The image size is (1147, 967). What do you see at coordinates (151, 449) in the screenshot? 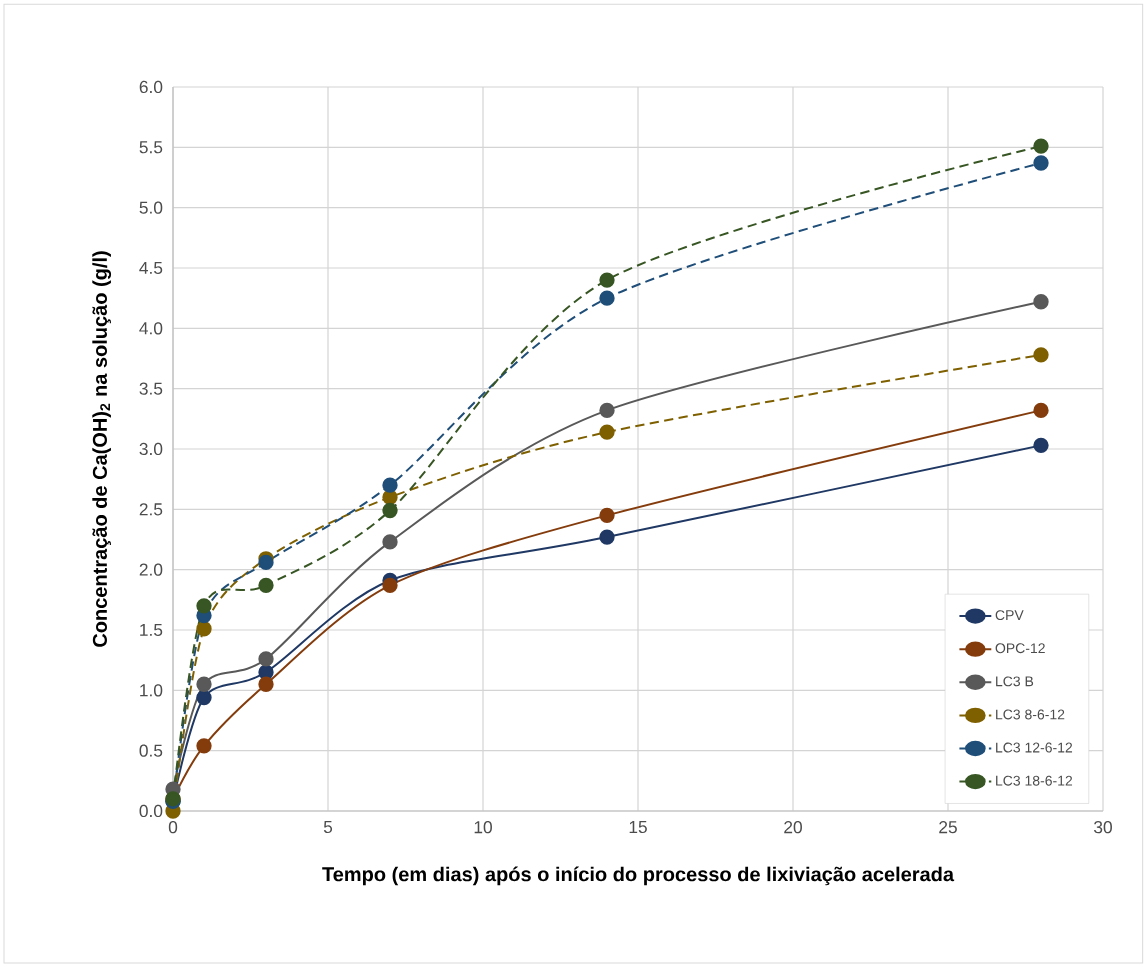
I see `y-tick-label: 3.0` at bounding box center [151, 449].